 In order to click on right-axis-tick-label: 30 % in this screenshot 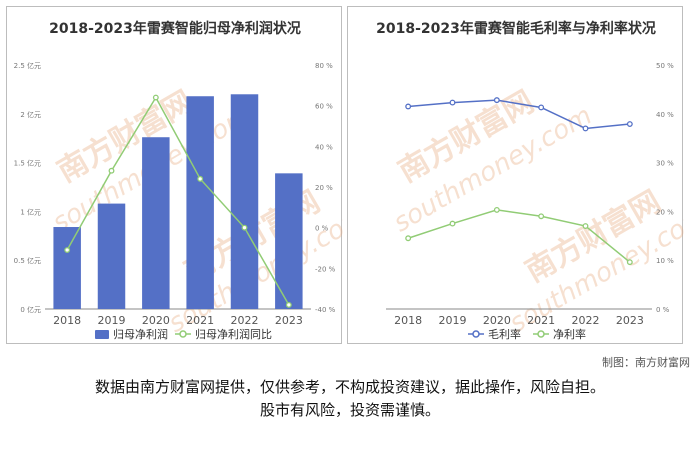, I will do `click(665, 164)`.